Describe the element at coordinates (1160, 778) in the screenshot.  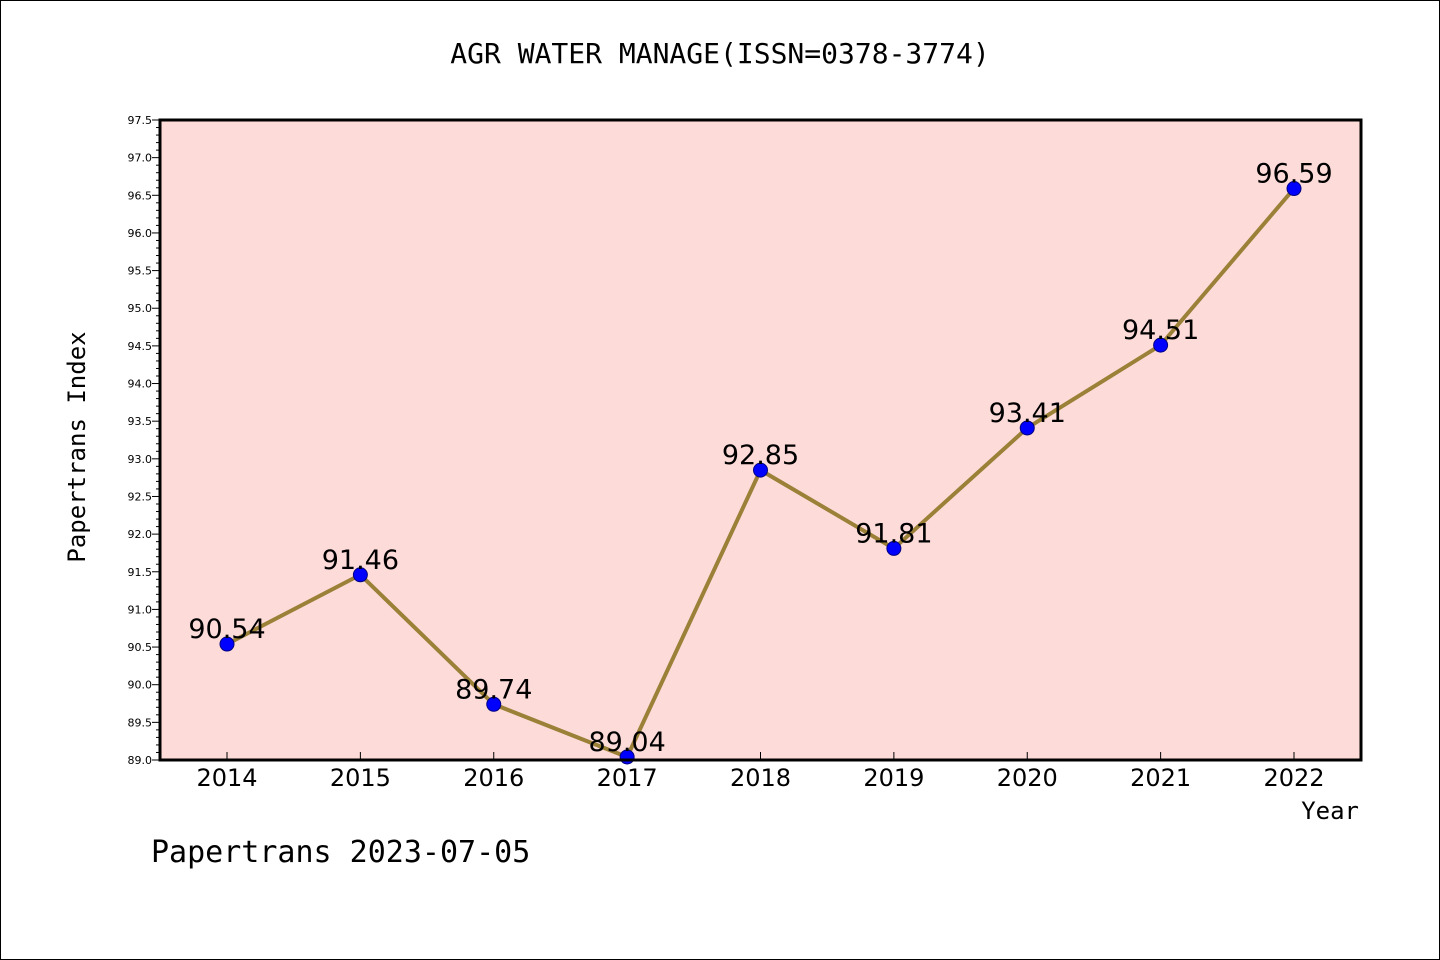
I see `x-tick-label: 2021` at that location.